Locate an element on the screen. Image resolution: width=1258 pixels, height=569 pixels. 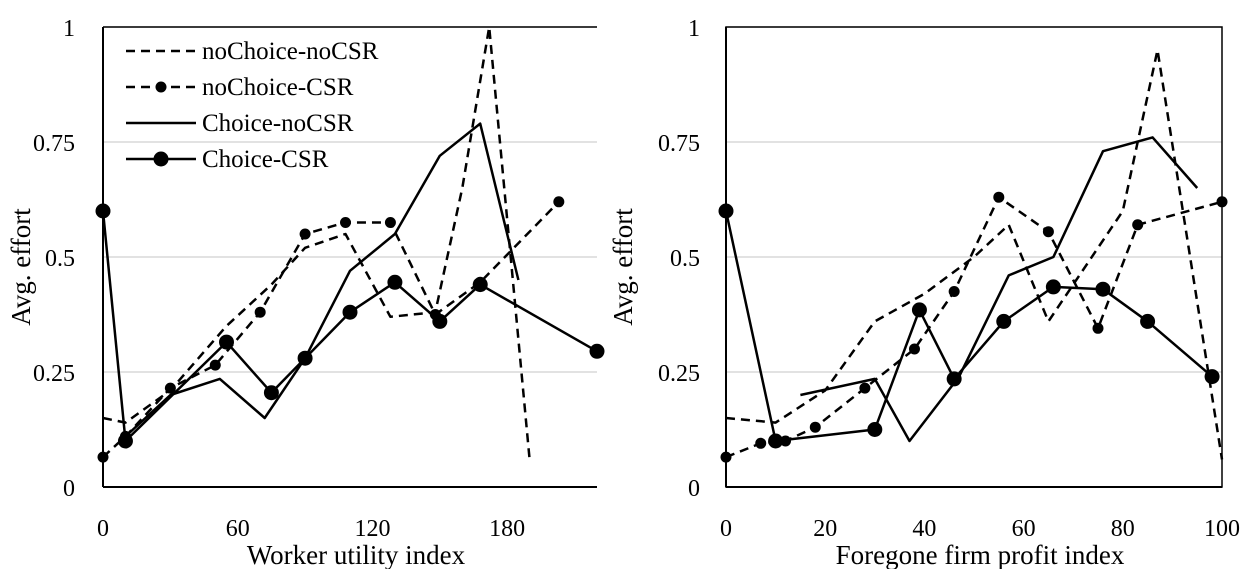
x-tick-label: 20 is located at coordinates (825, 529).